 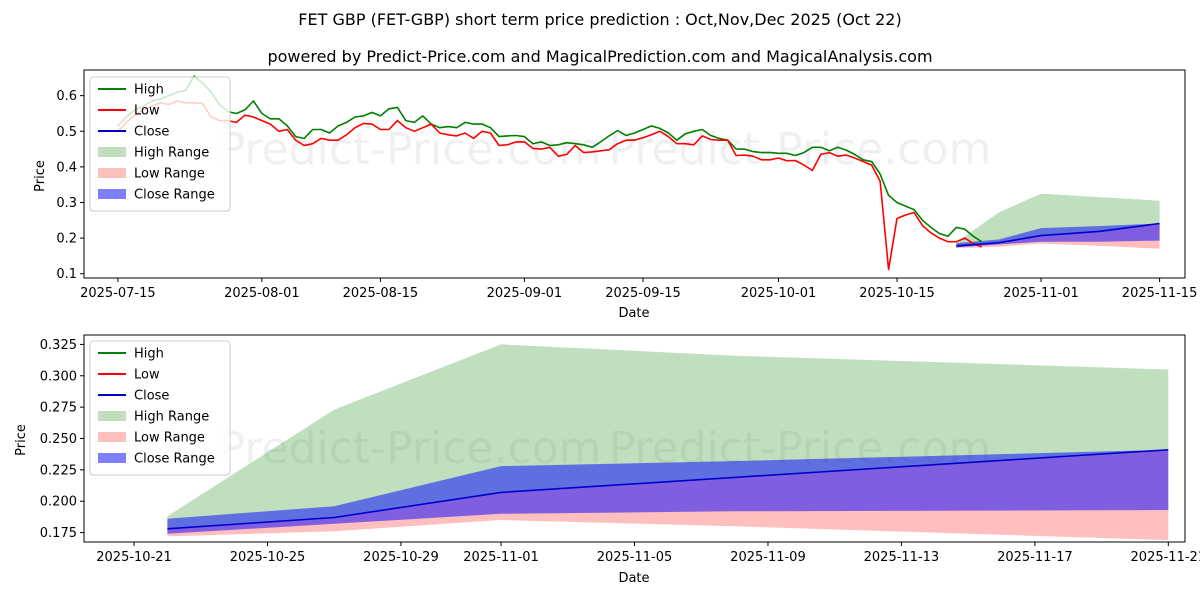 I want to click on bottom-xlabel: Date, so click(x=633, y=578).